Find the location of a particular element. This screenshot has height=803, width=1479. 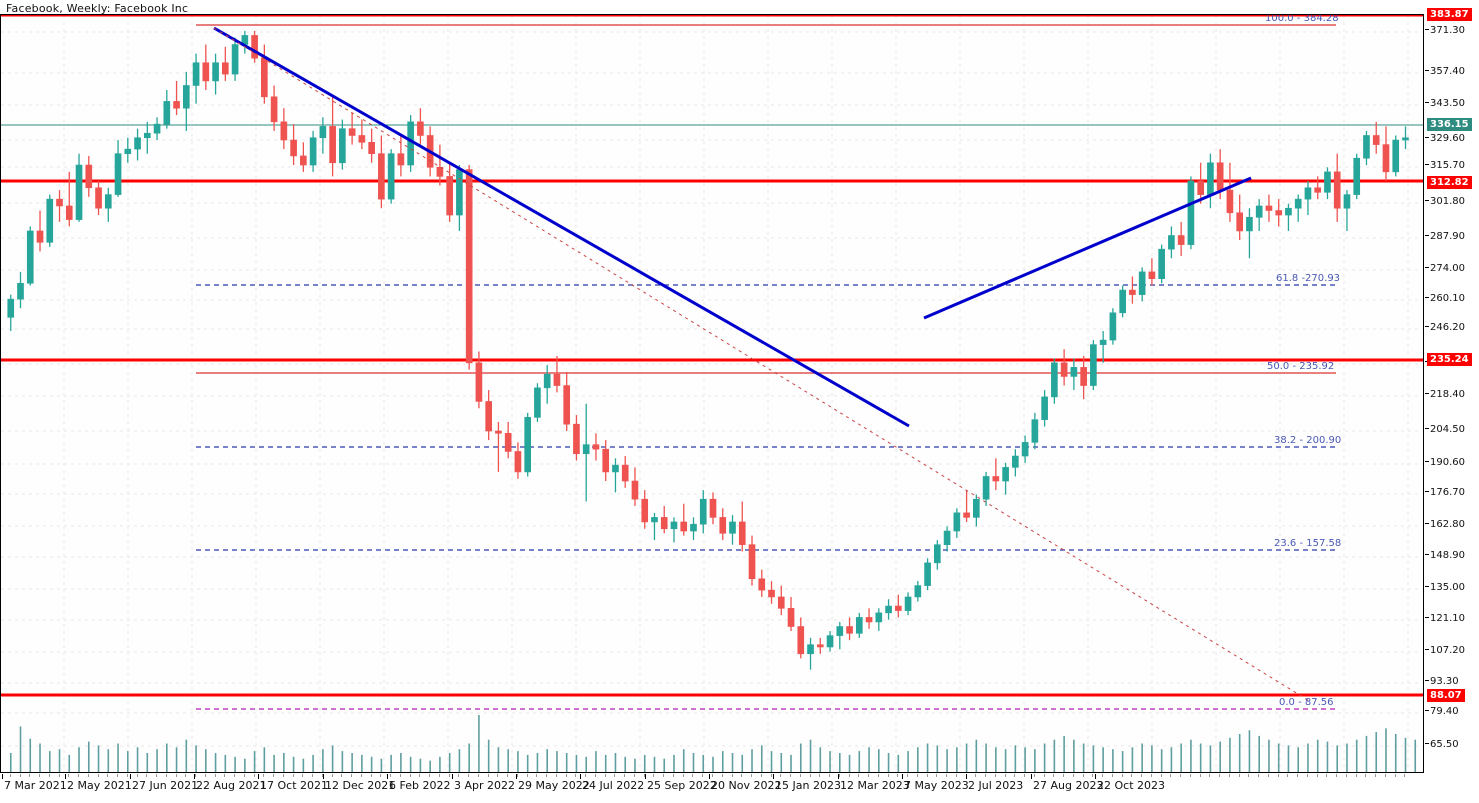

price-axis-tick: 315.70 is located at coordinates (1452, 166).